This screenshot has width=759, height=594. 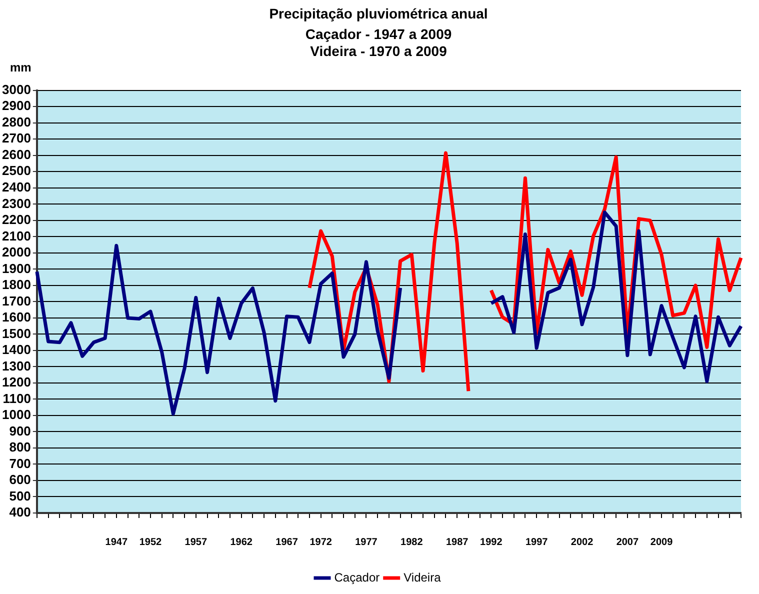 What do you see at coordinates (16, 414) in the screenshot?
I see `y-tick-label: 1000` at bounding box center [16, 414].